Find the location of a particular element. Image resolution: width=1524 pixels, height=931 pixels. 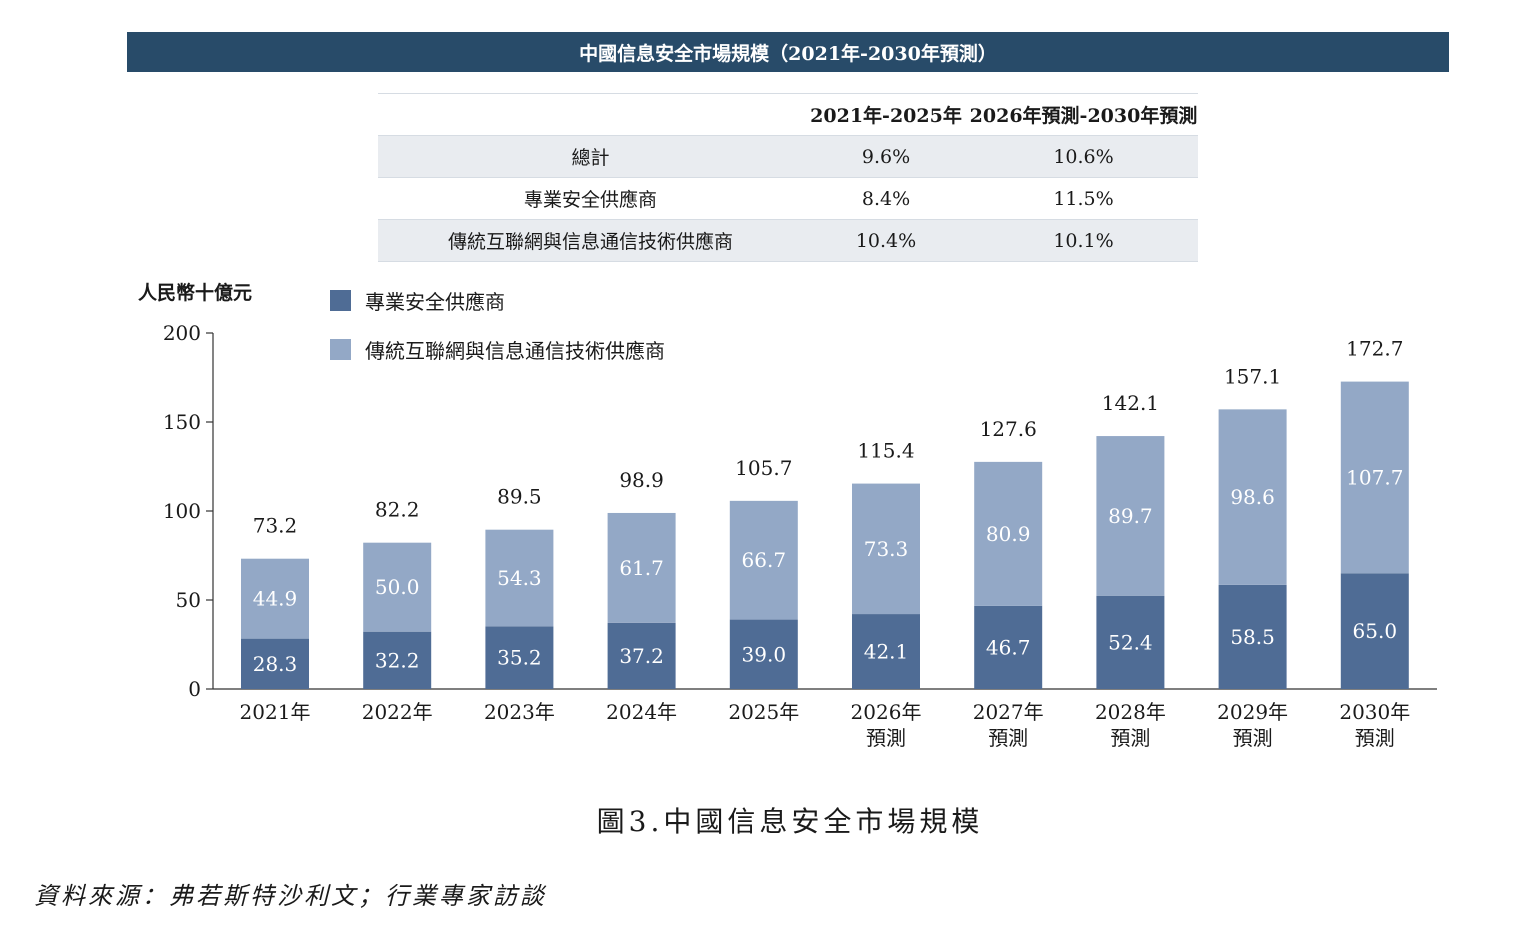

y-axis-unit-label: 人民幣十億元 is located at coordinates (195, 293).